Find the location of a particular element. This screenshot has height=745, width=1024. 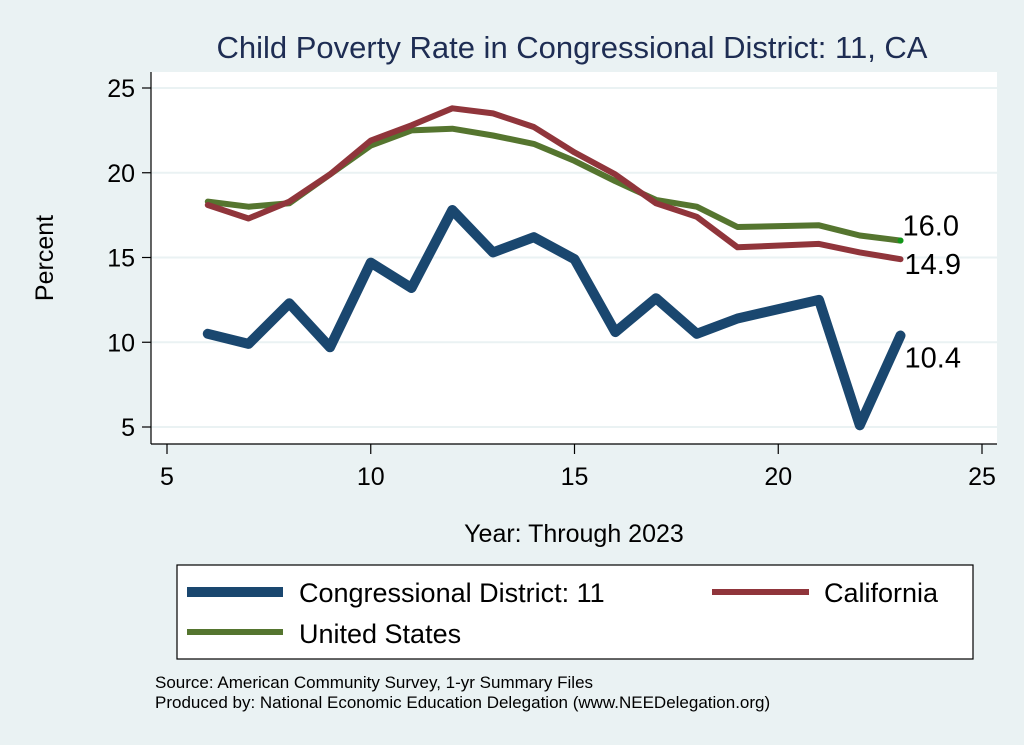

legend-label-district: Congressional District: 11 is located at coordinates (452, 593).